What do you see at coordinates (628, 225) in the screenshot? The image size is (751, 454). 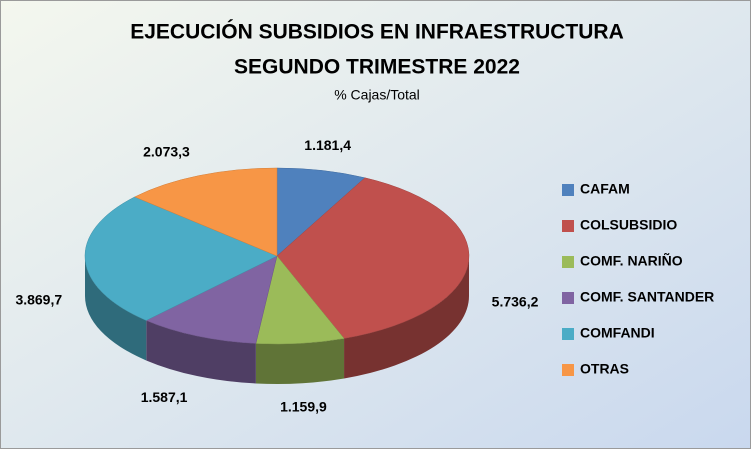 I see `legend-label: COLSUBSIDIO` at bounding box center [628, 225].